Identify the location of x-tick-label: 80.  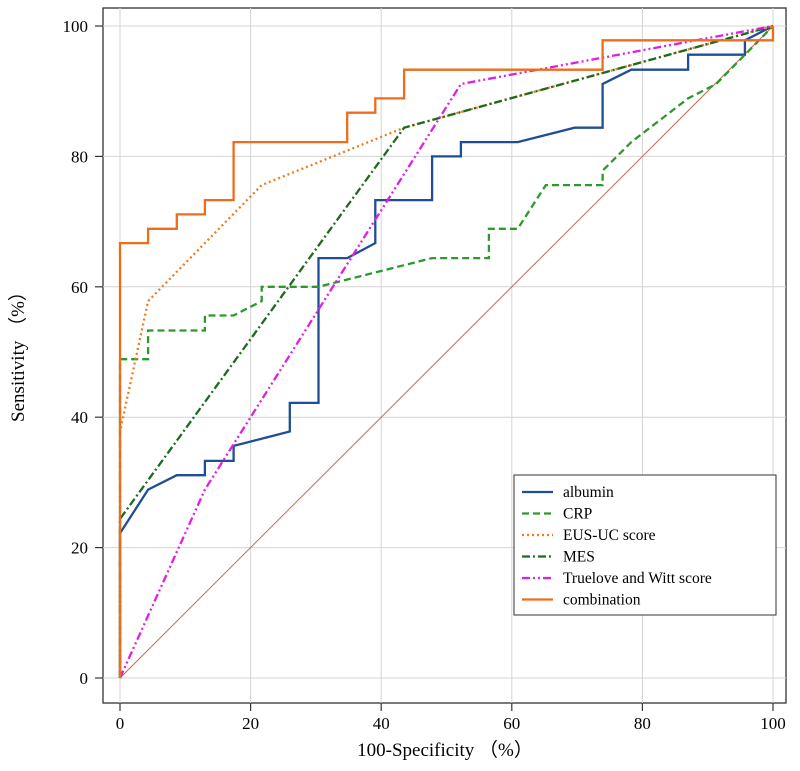
(642, 723).